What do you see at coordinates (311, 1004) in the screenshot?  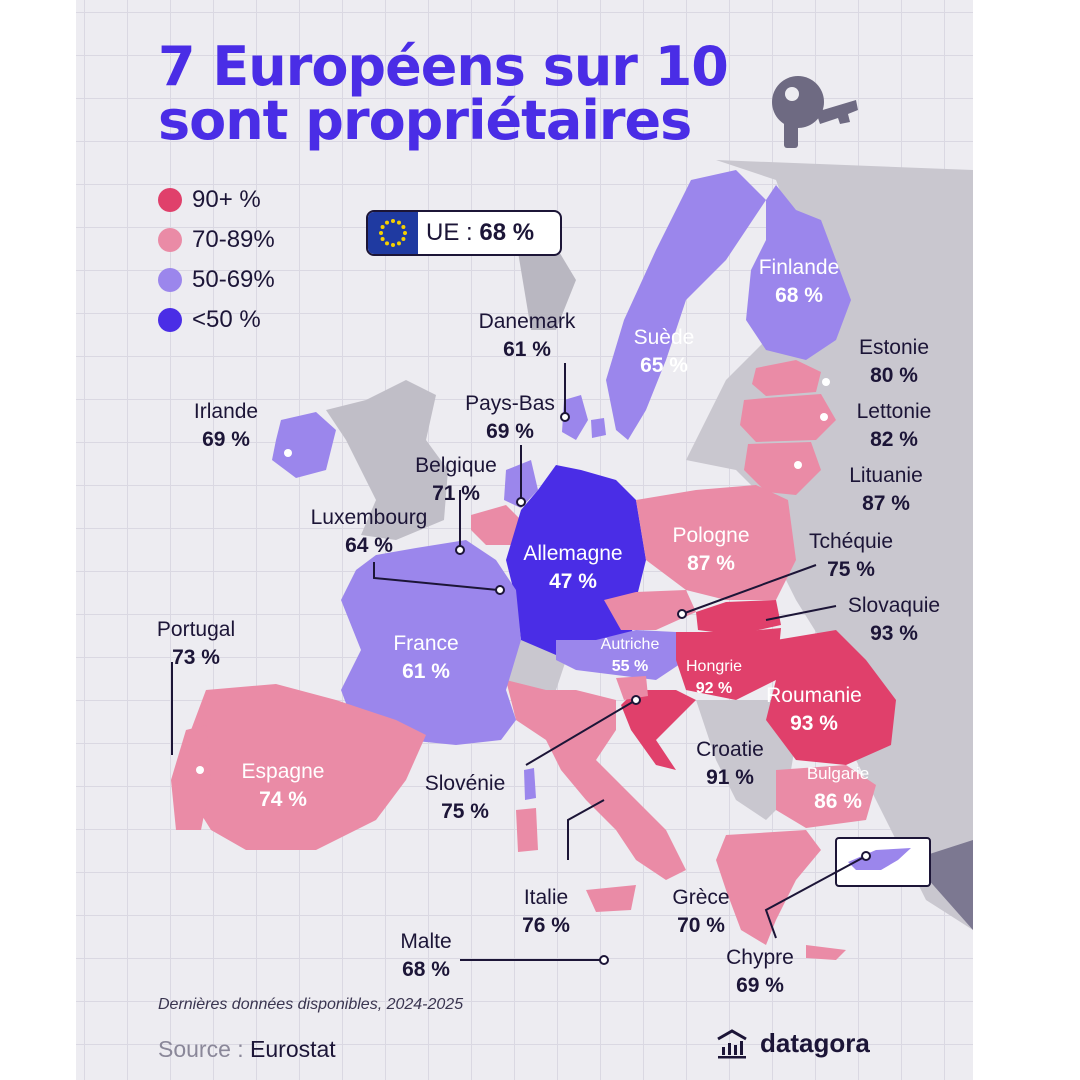 I see `footnote: Dernières données disponibles, 2024-2025` at bounding box center [311, 1004].